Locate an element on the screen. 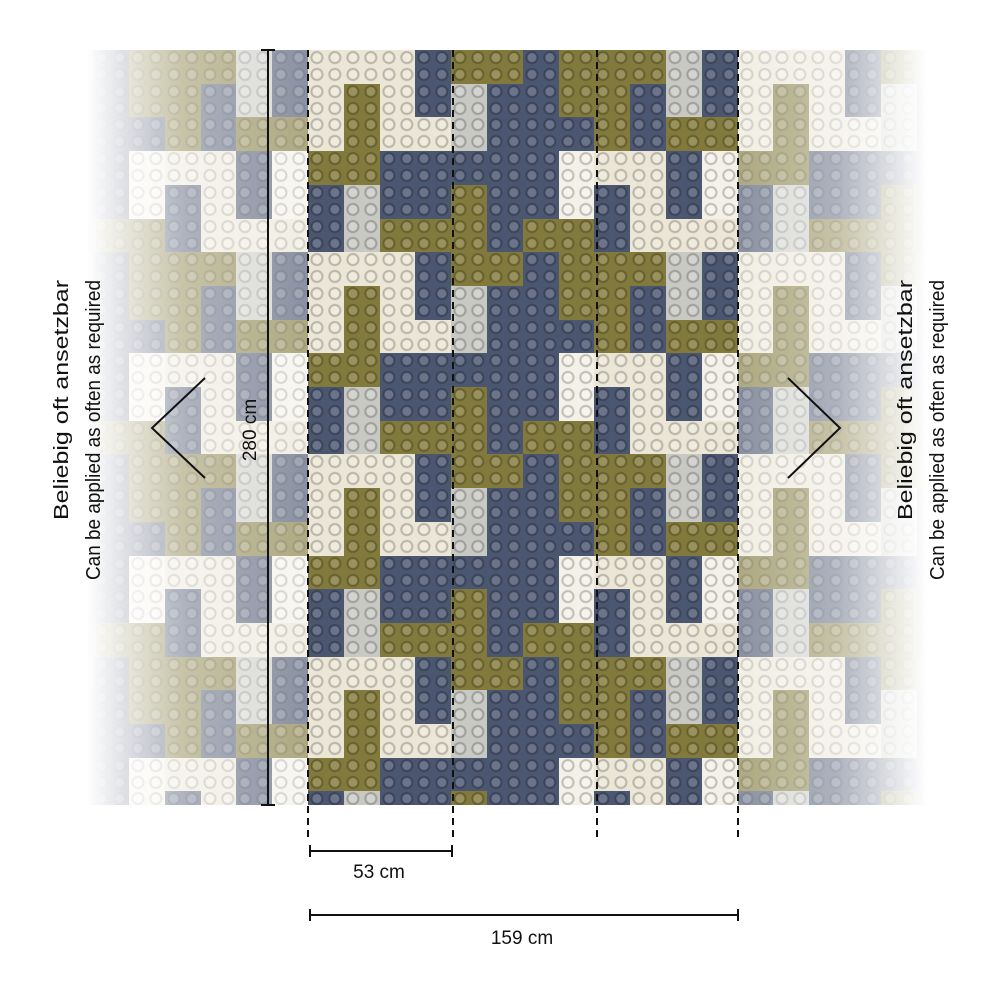 This screenshot has width=1000, height=1000. panel-width-dimension is located at coordinates (381, 851).